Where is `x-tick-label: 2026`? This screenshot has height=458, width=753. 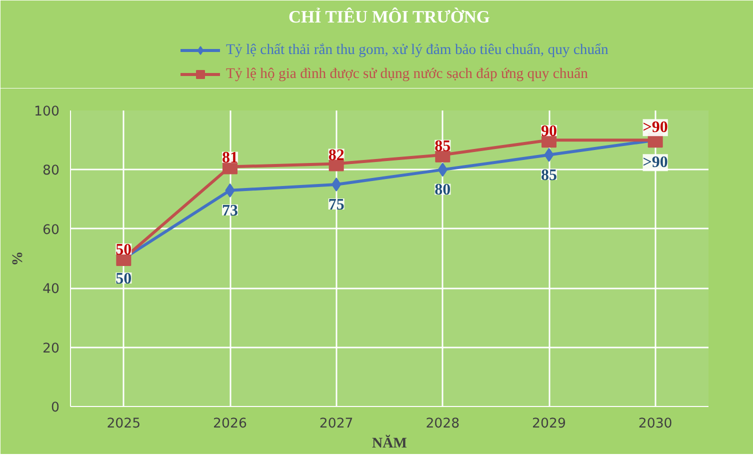
x-tick-label: 2026 is located at coordinates (230, 424).